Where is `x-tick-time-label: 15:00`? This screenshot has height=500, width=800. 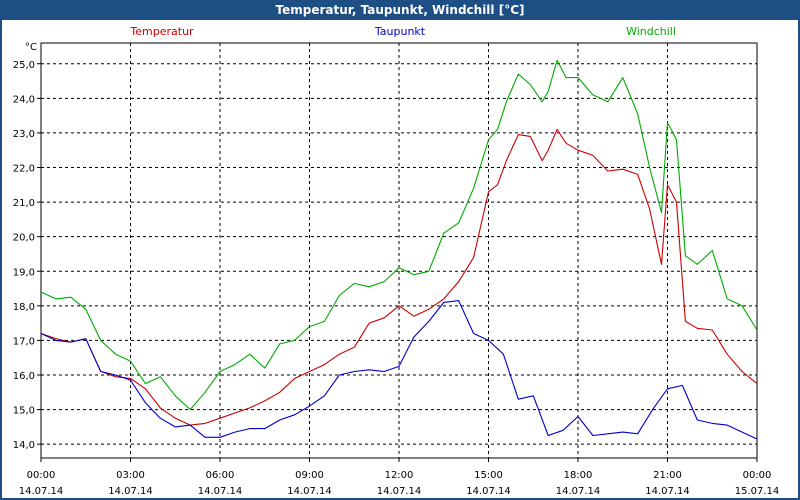
x-tick-time-label: 15:00 is located at coordinates (488, 475).